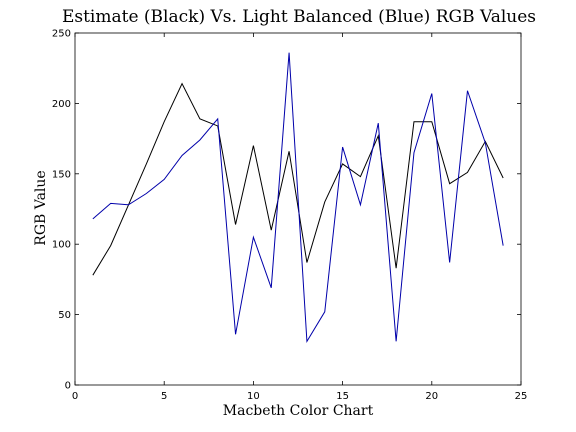 The width and height of the screenshot is (576, 432). Describe the element at coordinates (342, 396) in the screenshot. I see `x-tick-label: 15` at that location.